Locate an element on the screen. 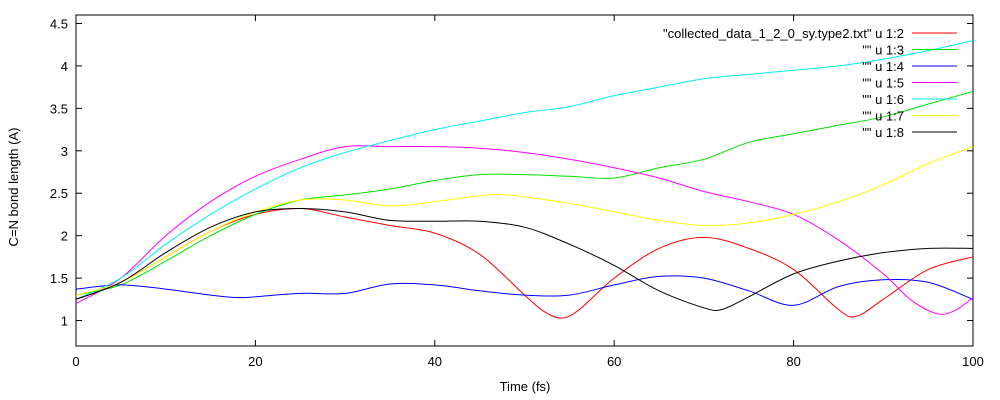 The width and height of the screenshot is (1000, 400). y-tick-label: 1.5 is located at coordinates (59, 278).